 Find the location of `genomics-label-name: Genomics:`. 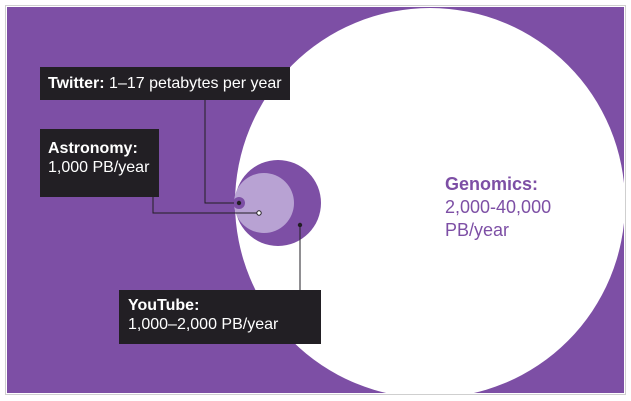

genomics-label-name: Genomics: is located at coordinates (492, 184).